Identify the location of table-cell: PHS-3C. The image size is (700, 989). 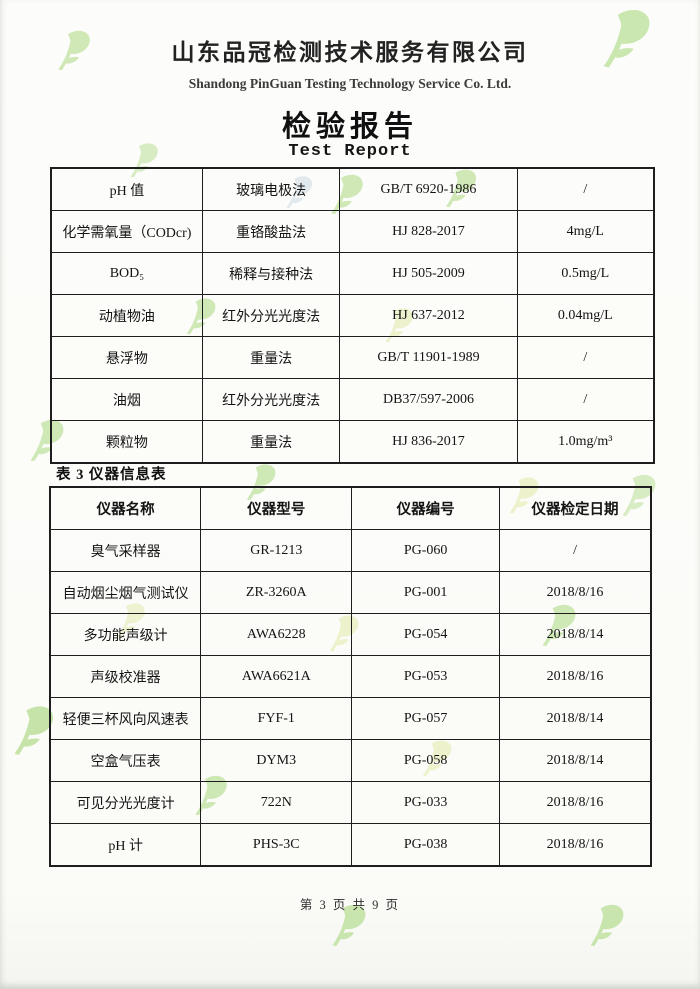
(276, 845).